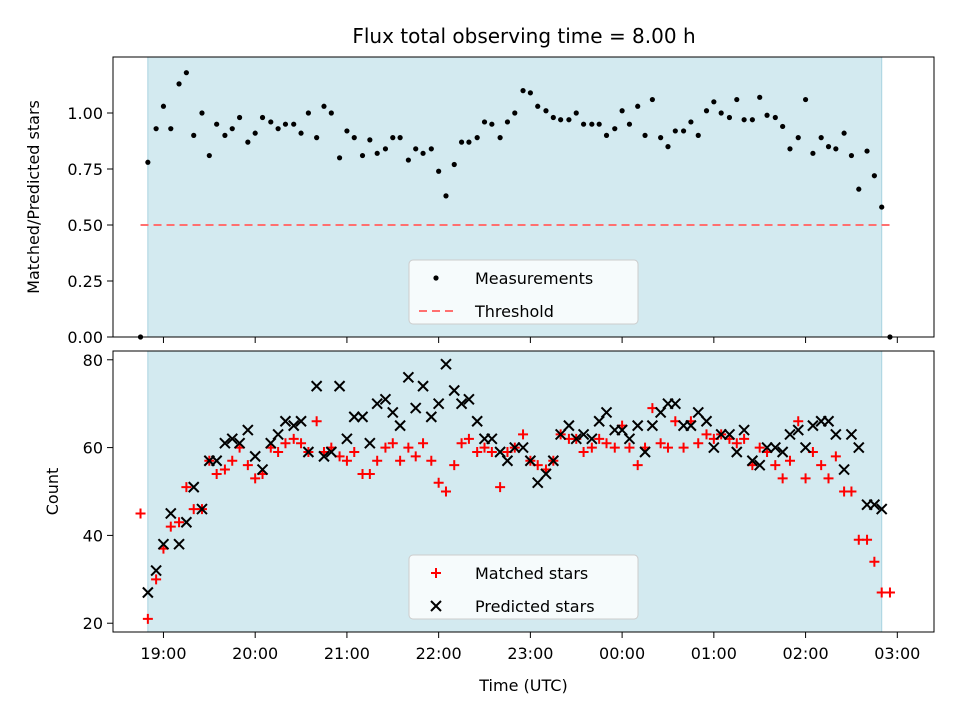 The height and width of the screenshot is (720, 960). Describe the element at coordinates (897, 653) in the screenshot. I see `x-tick-label: 03:00` at that location.